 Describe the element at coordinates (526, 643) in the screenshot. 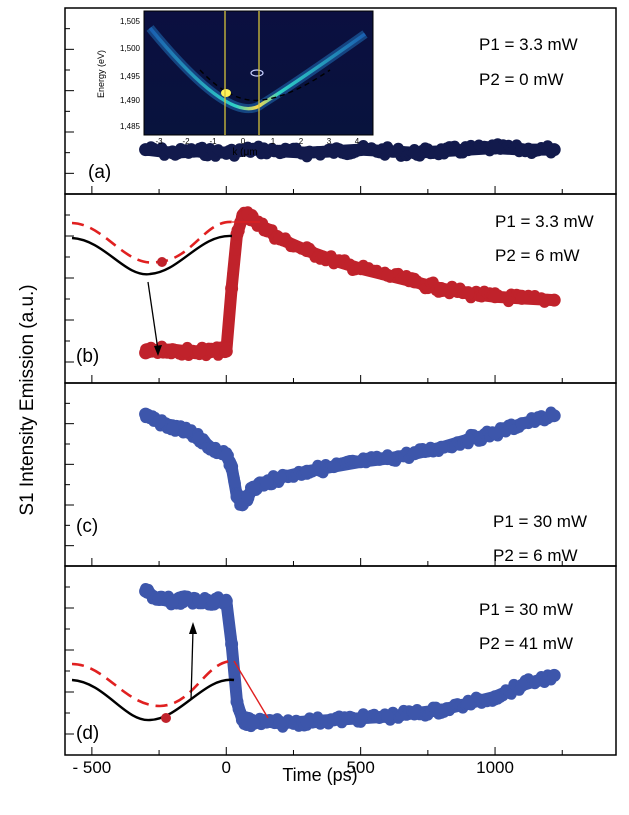

I see `panel-d-p2: P2 = 41 mW` at that location.